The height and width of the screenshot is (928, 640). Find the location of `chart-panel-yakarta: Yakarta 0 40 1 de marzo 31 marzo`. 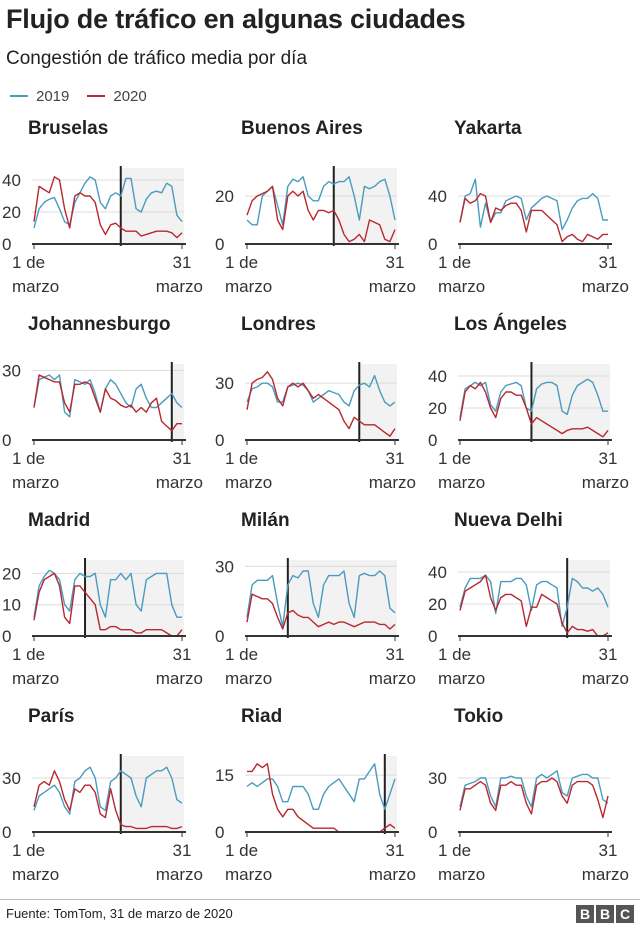

chart-panel-yakarta: Yakarta 0 40 1 de marzo 31 marzo is located at coordinates (531, 216).